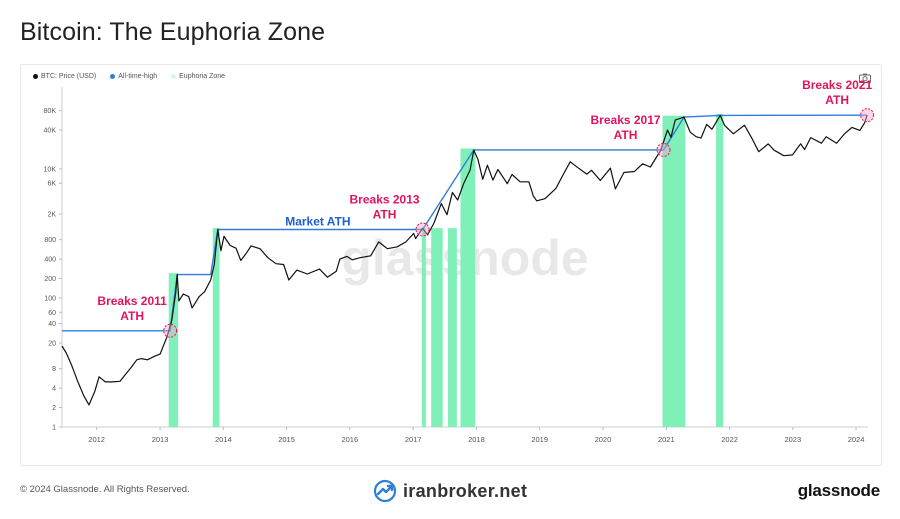 Image resolution: width=900 pixels, height=519 pixels. Describe the element at coordinates (413, 439) in the screenshot. I see `x-tick-label: 2017` at that location.